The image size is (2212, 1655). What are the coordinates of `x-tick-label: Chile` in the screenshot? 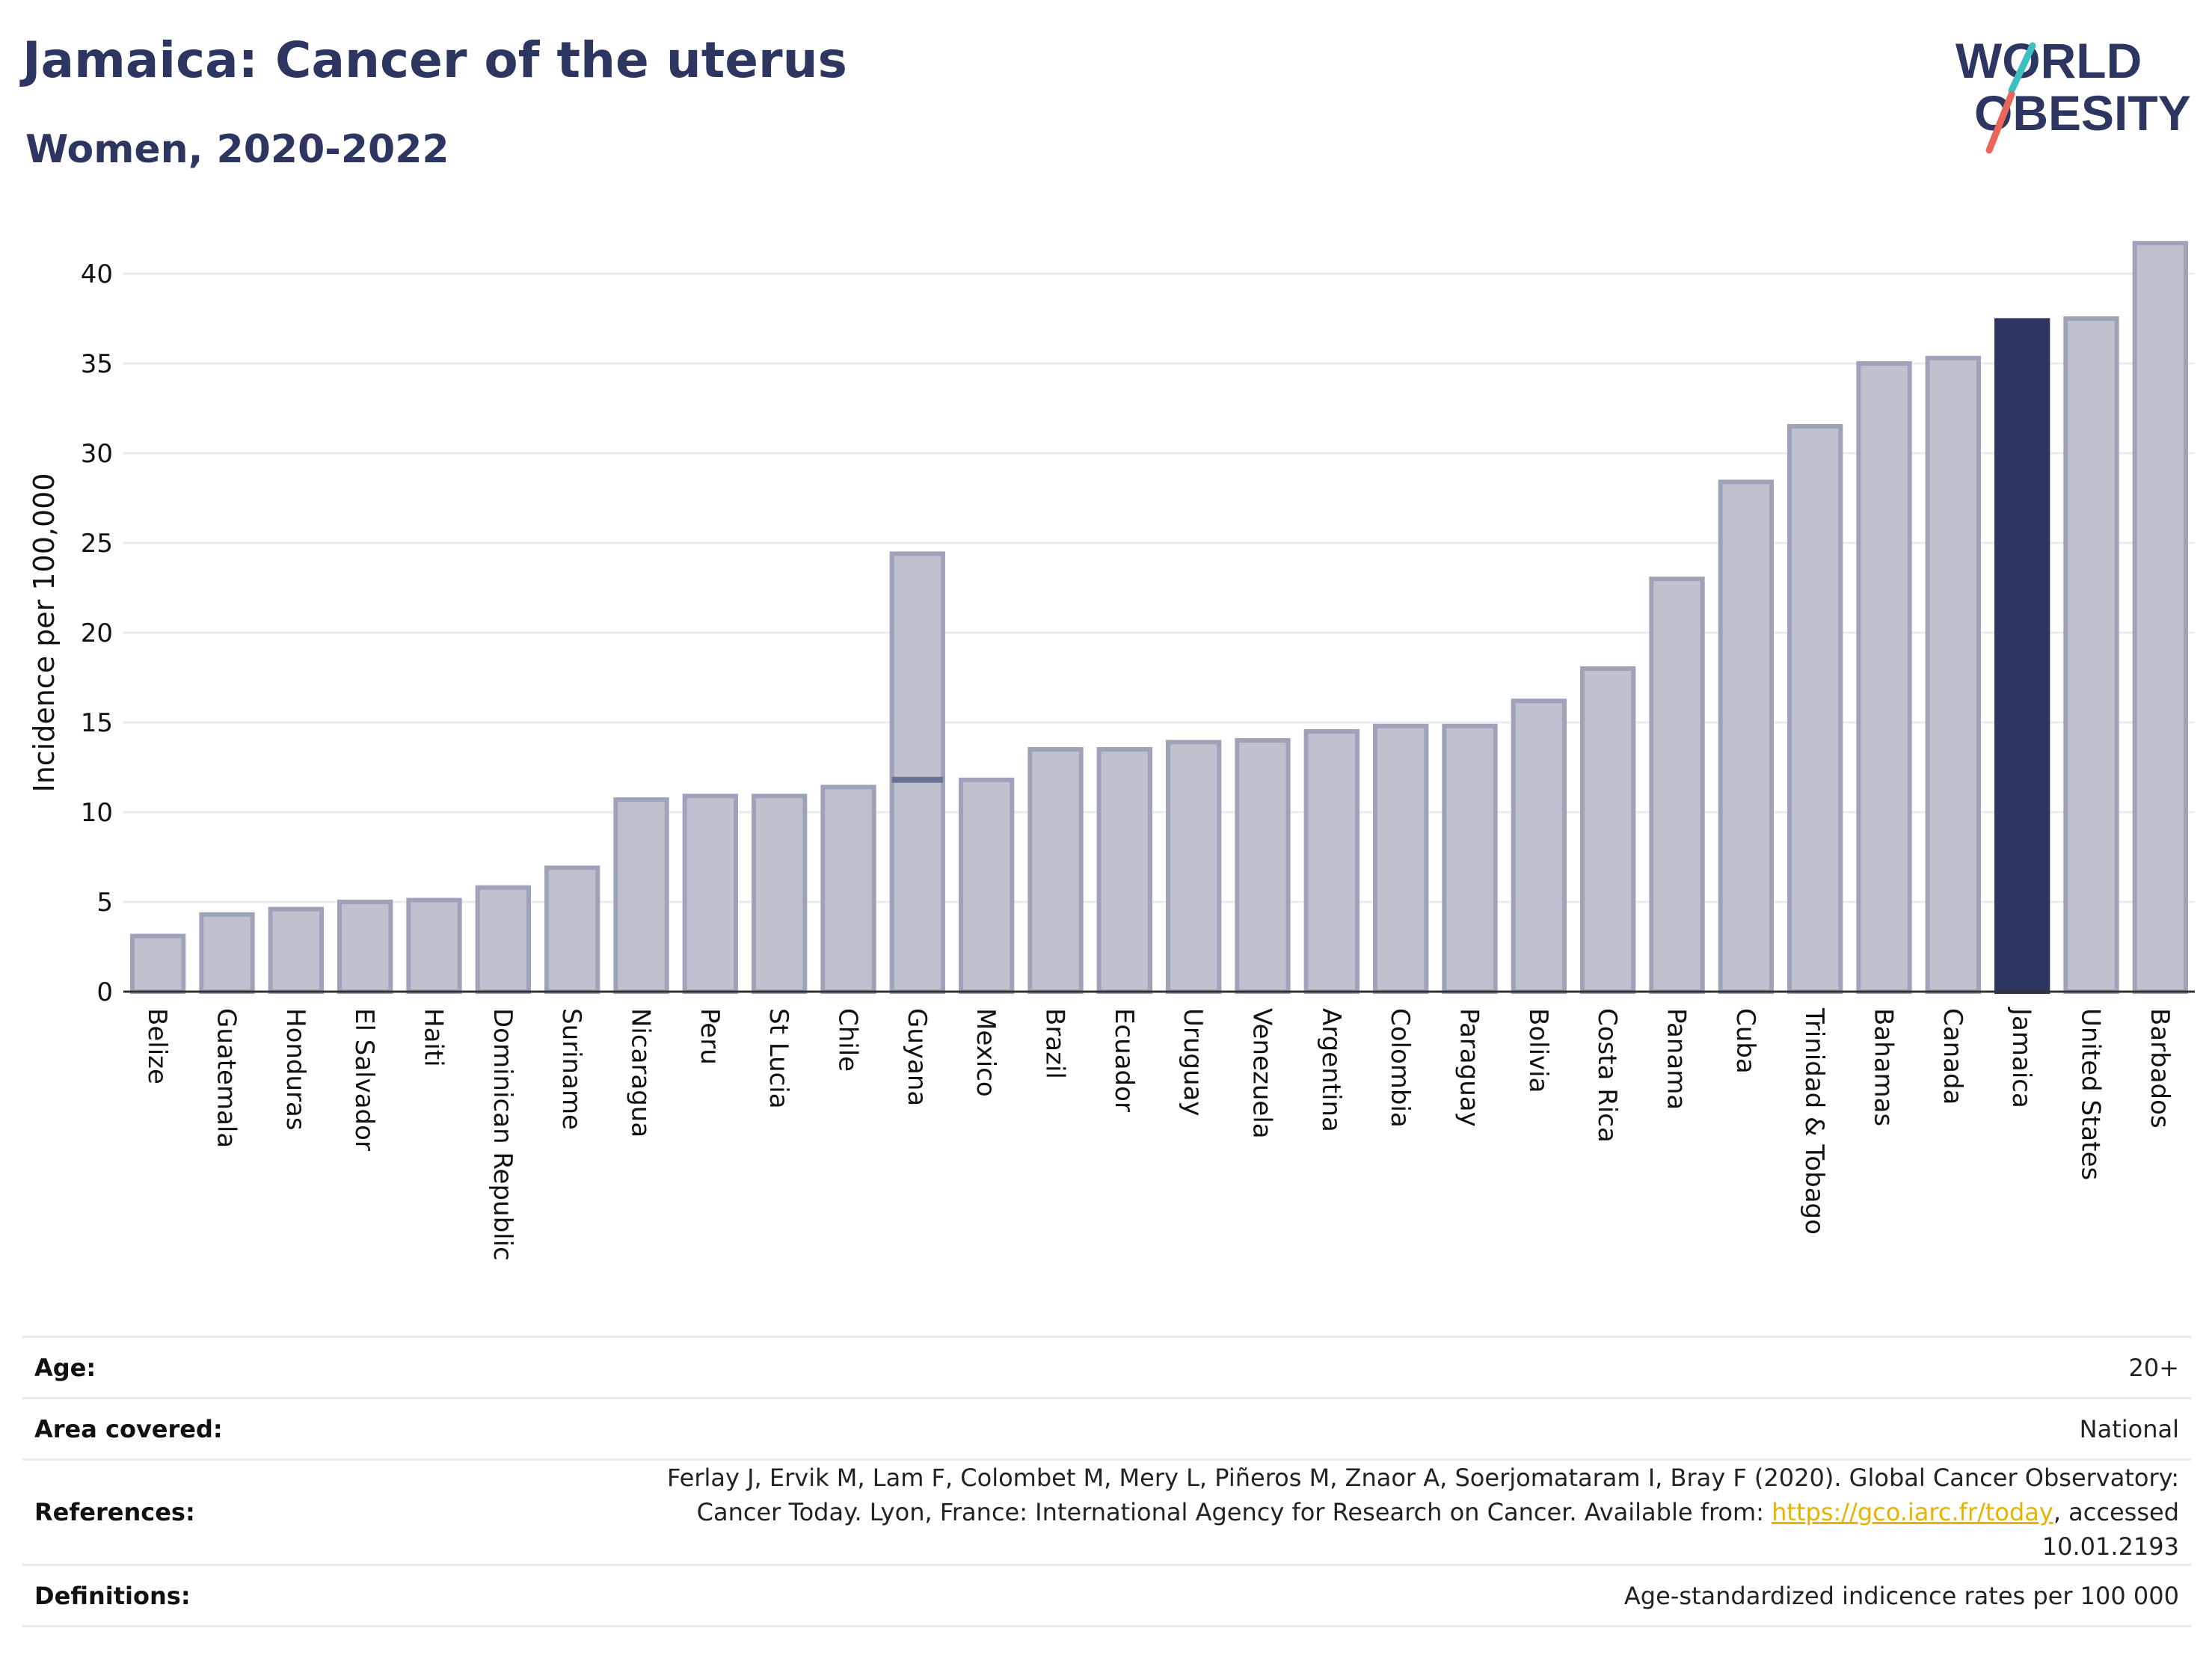 It's located at (848, 1040).